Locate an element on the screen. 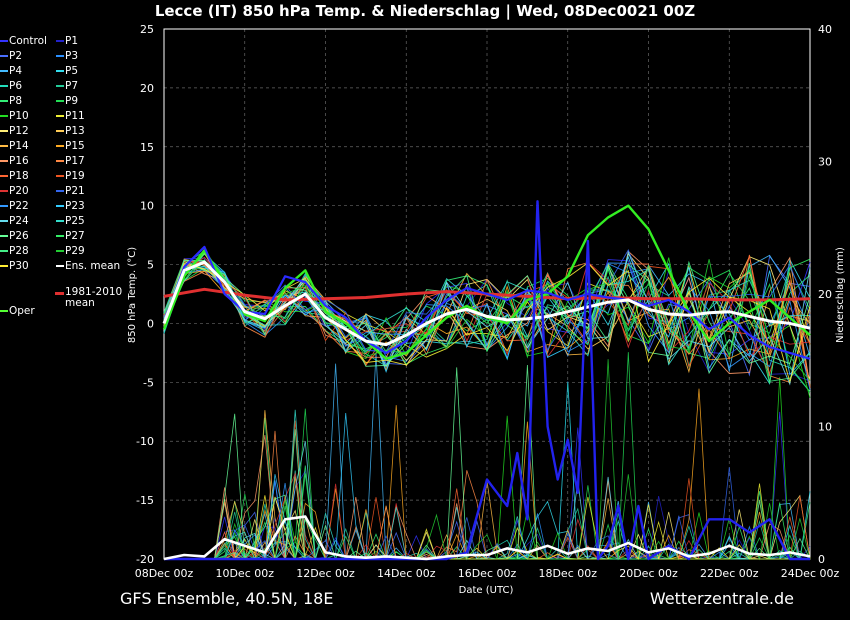 The height and width of the screenshot is (620, 850). legend-label: Oper is located at coordinates (22, 311).